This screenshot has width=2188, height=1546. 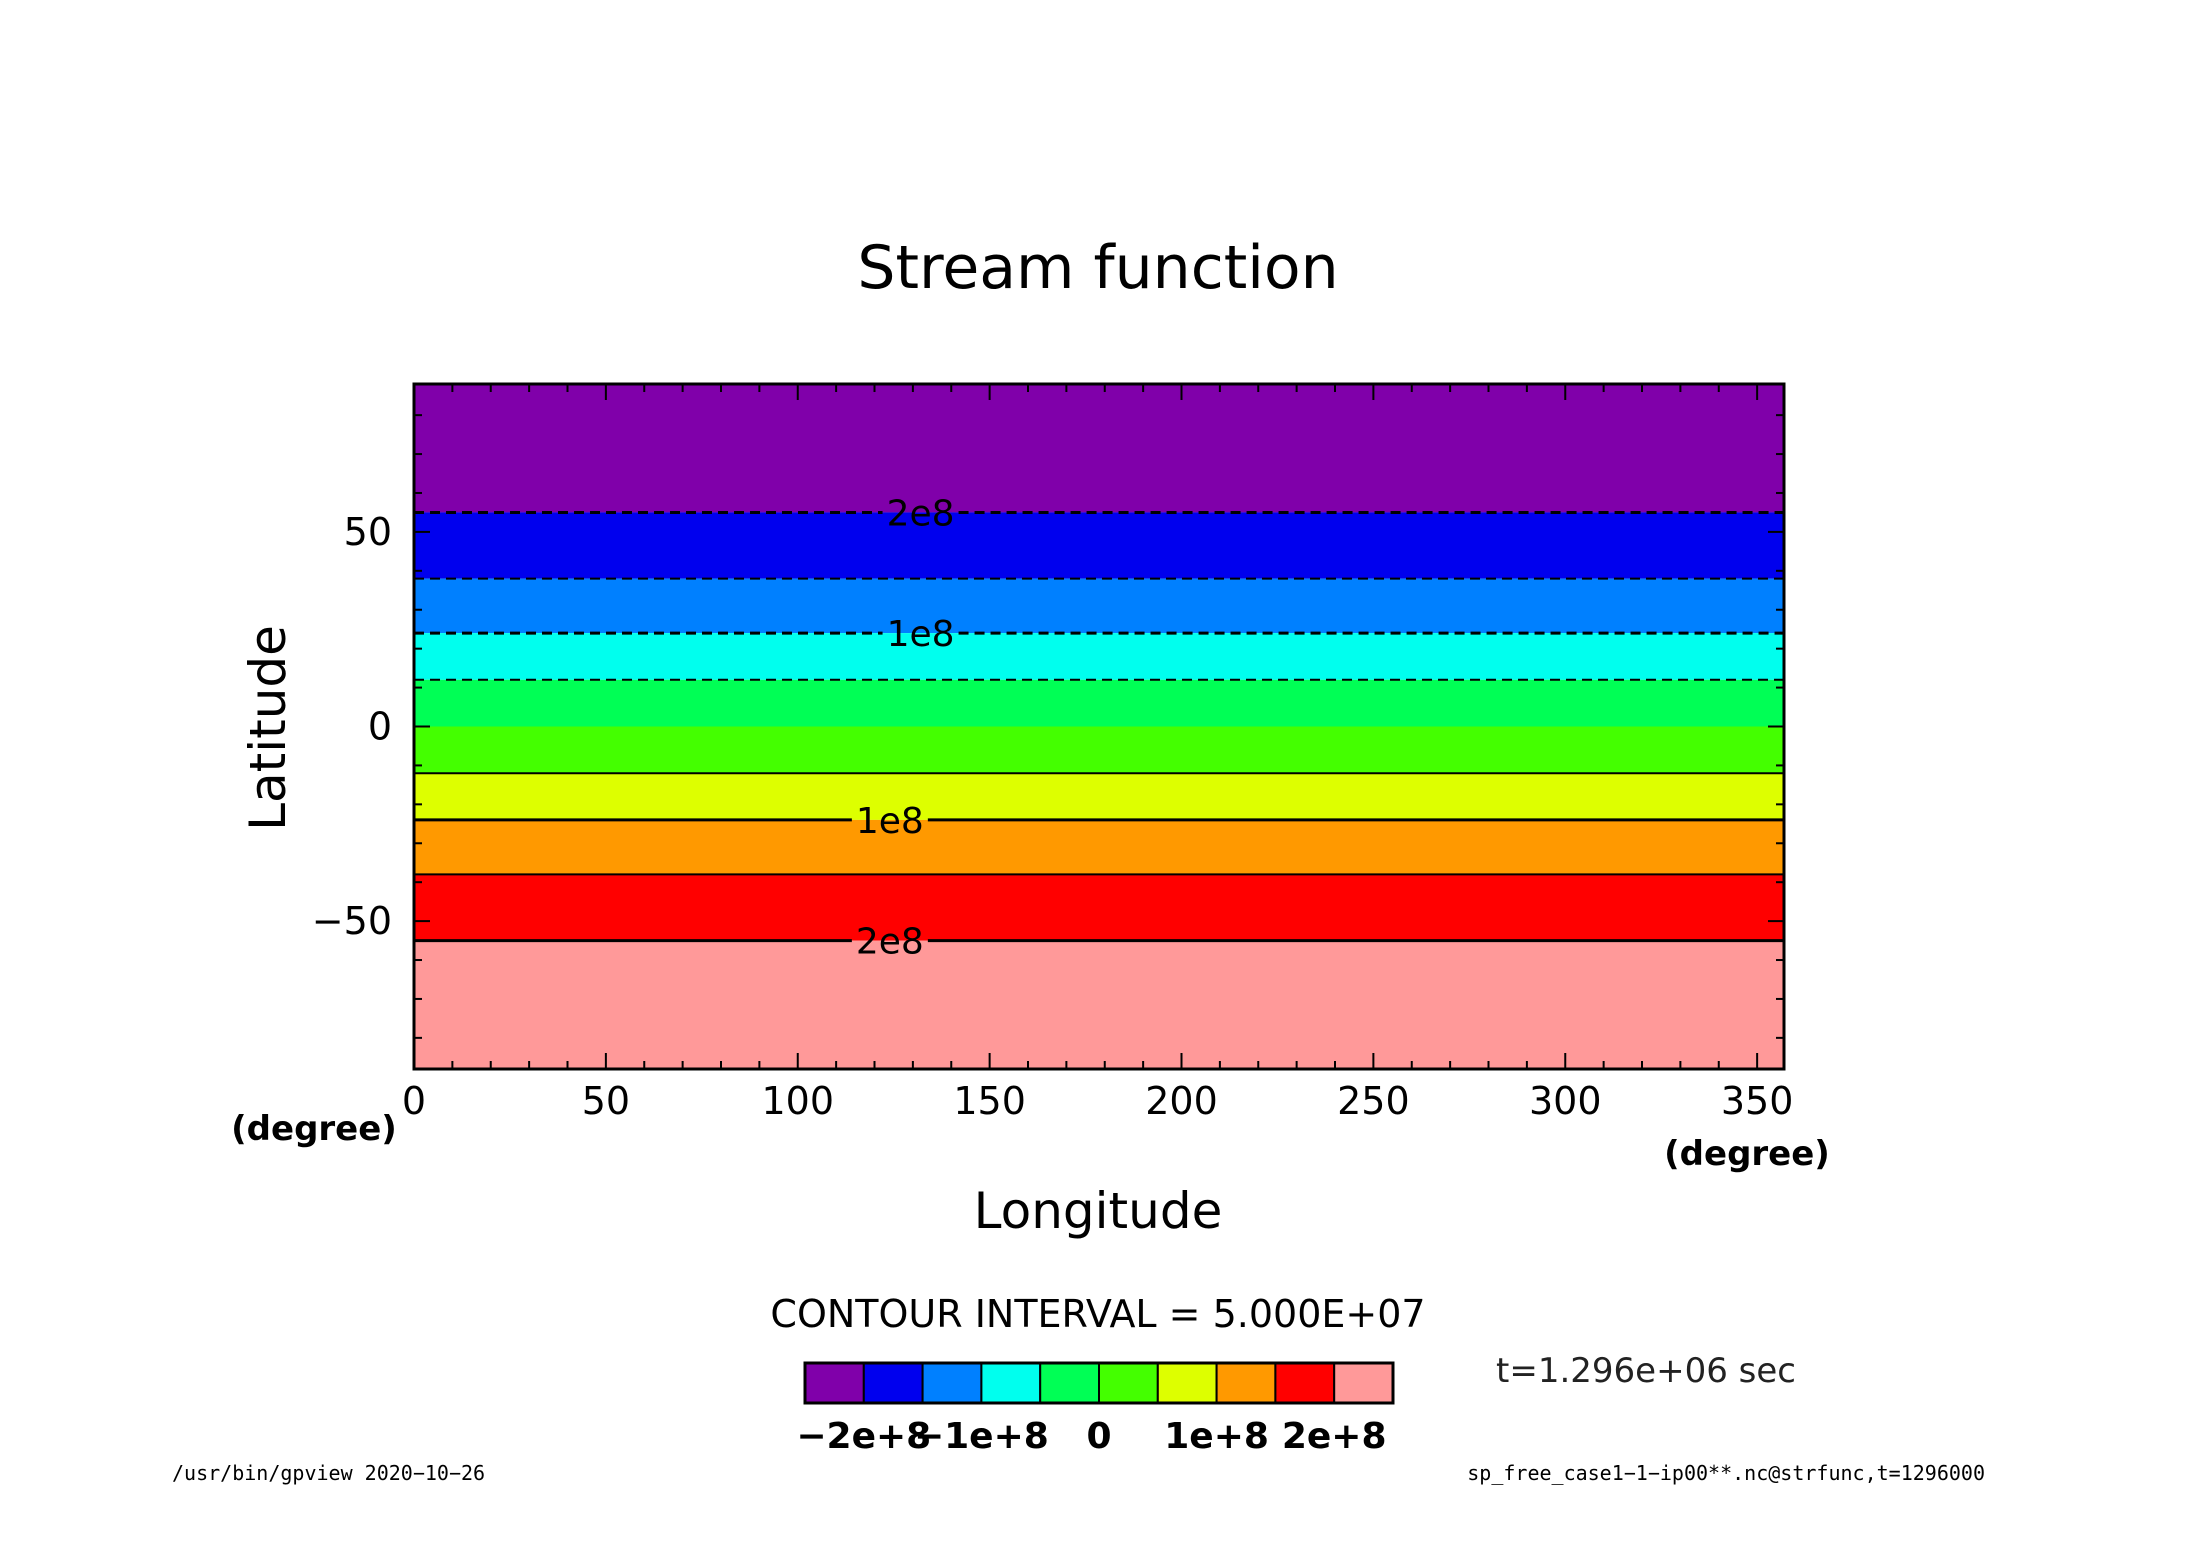 I want to click on x-tick-label: 0, so click(x=414, y=1101).